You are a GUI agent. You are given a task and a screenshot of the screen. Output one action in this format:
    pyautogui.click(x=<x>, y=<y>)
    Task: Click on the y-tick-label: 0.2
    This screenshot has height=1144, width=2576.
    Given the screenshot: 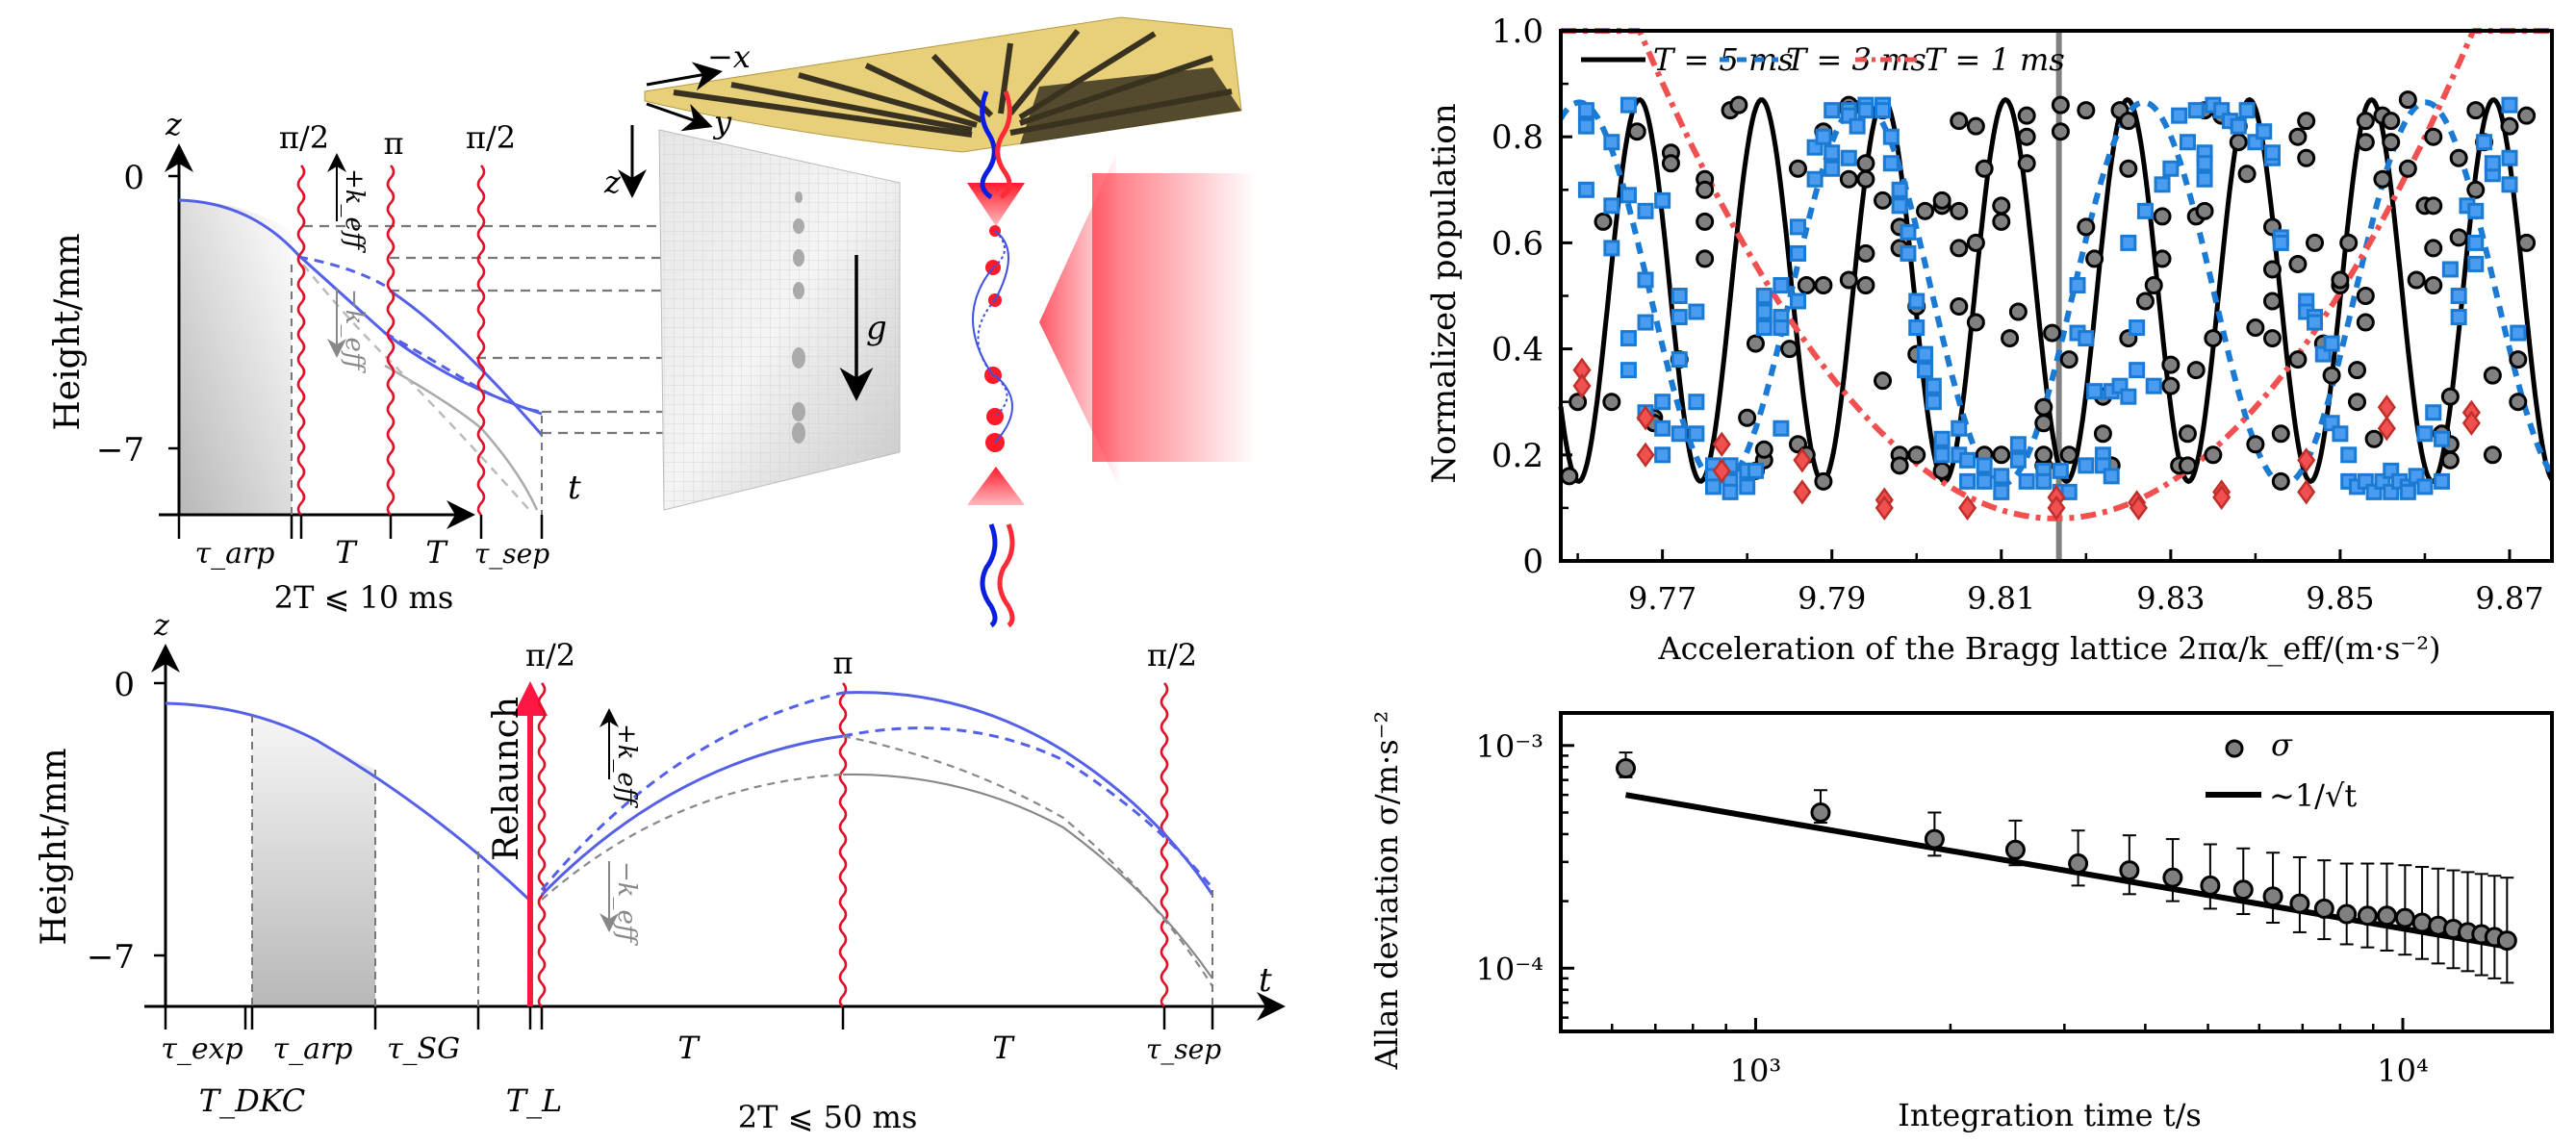 What is the action you would take?
    pyautogui.click(x=1517, y=456)
    